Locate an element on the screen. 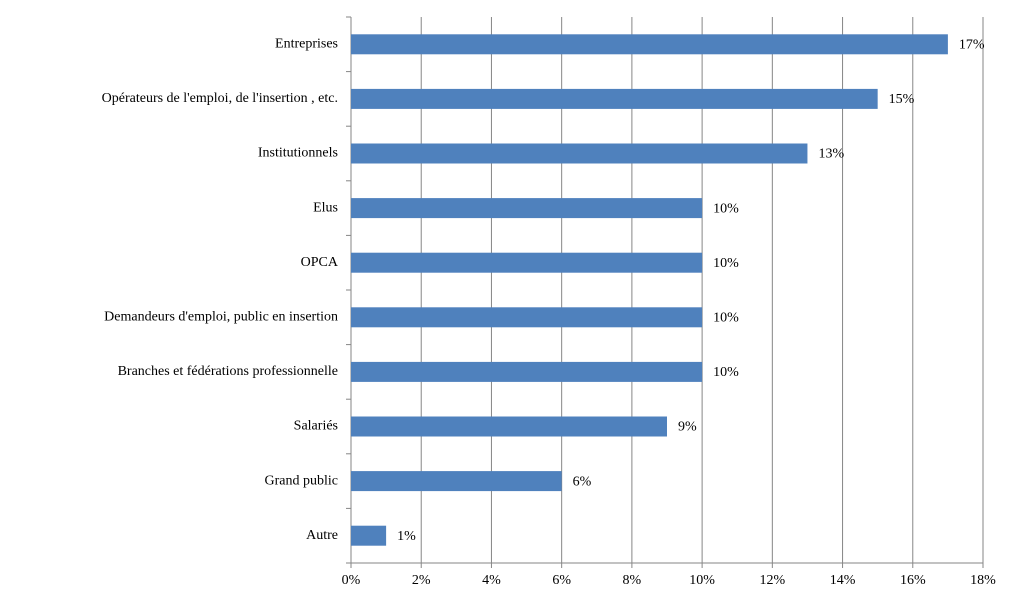 The width and height of the screenshot is (1014, 607). x-tick-label: 0% is located at coordinates (351, 580).